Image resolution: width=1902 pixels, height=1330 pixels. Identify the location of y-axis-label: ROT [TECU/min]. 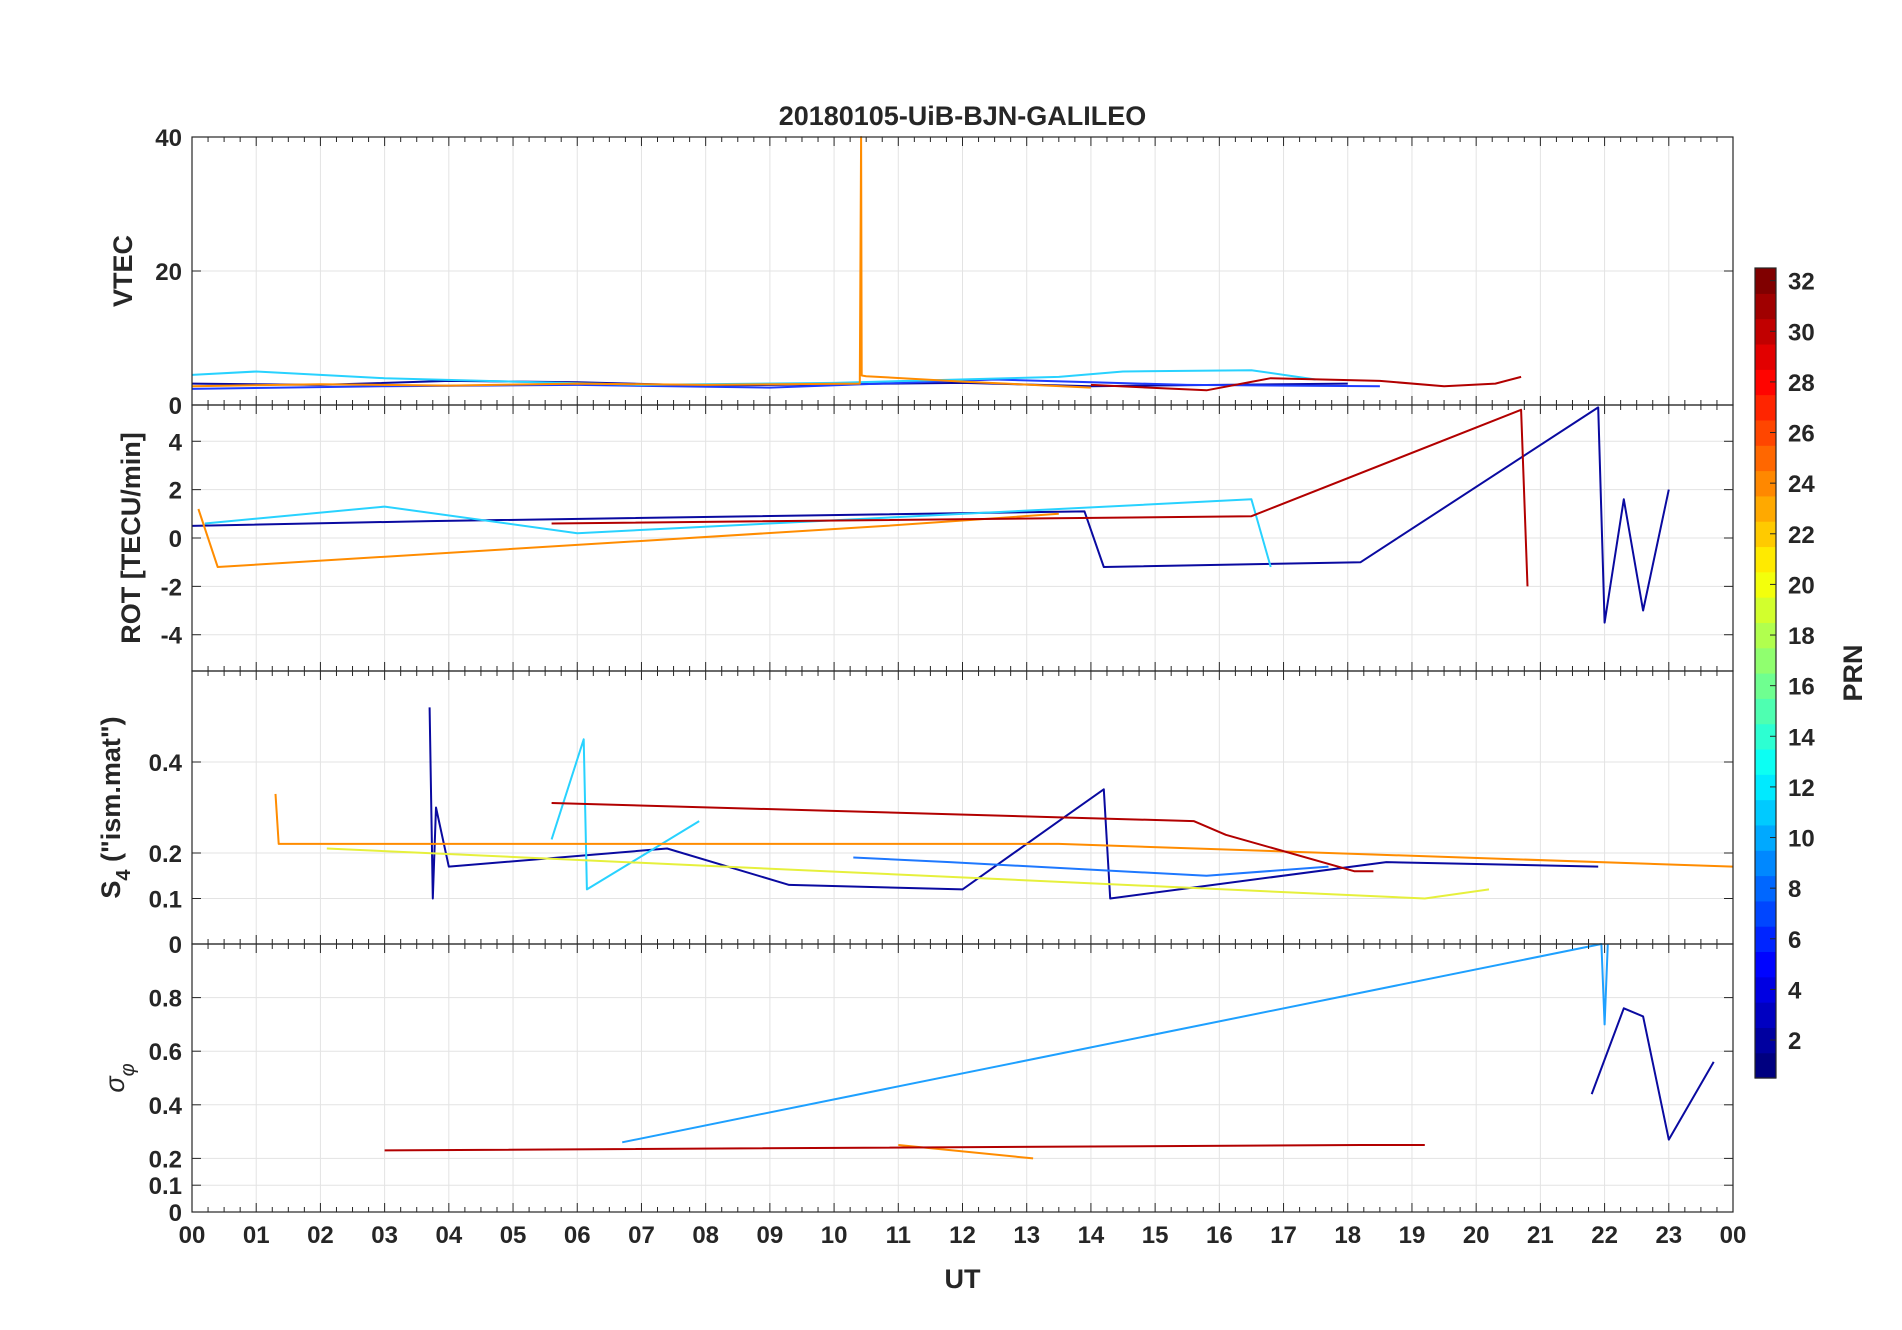
(131, 537).